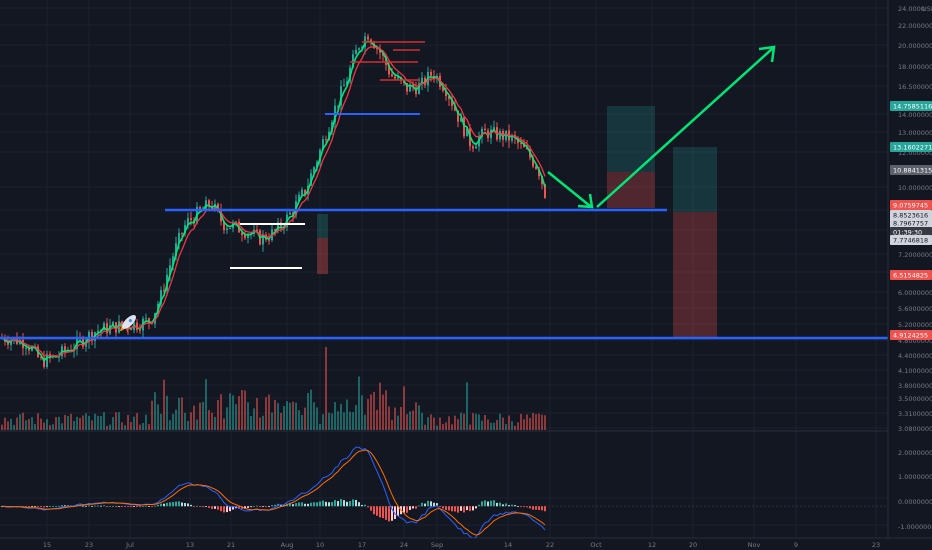  What do you see at coordinates (695, 179) in the screenshot?
I see `short-position-profit-zone` at bounding box center [695, 179].